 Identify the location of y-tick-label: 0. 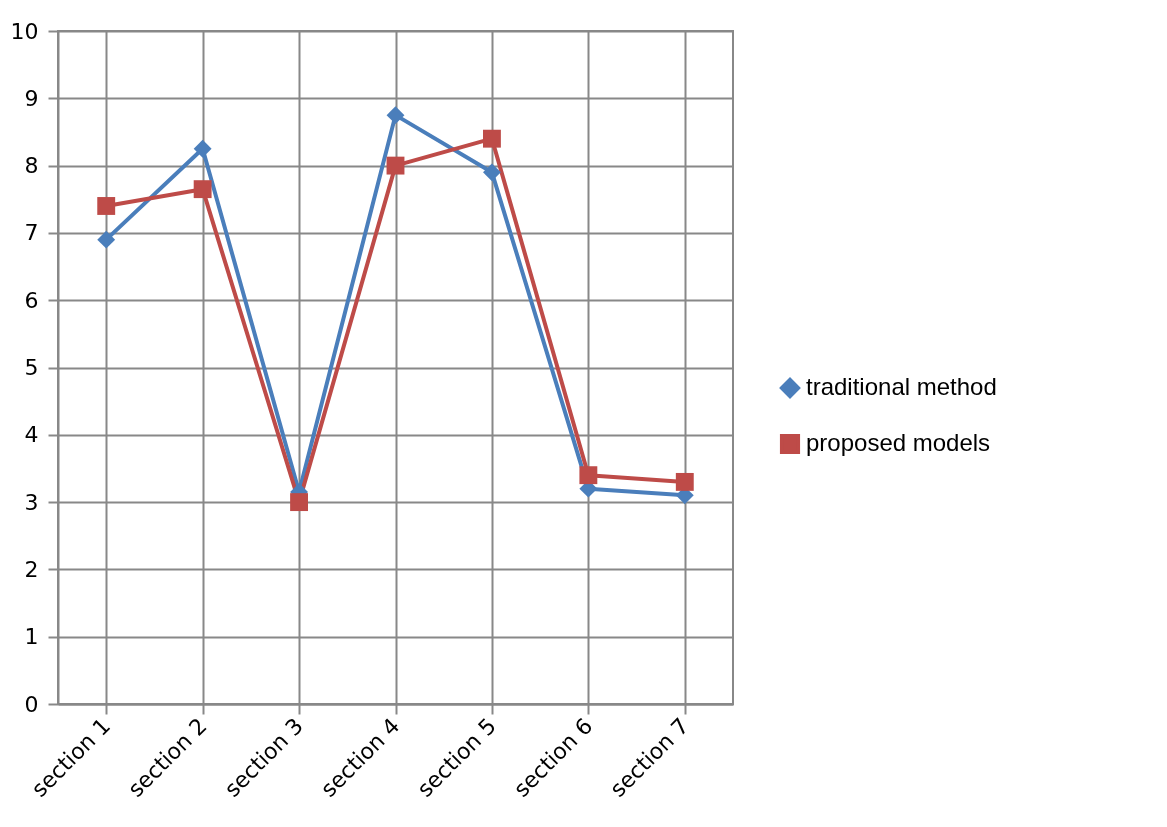
(31, 704).